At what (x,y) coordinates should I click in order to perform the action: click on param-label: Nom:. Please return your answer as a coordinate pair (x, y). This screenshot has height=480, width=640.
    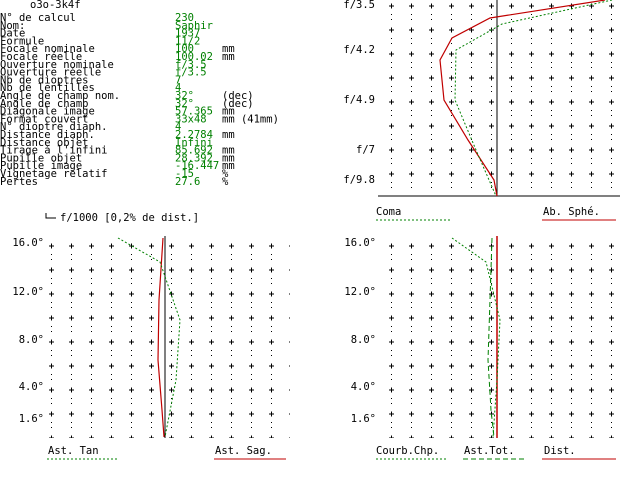
    Looking at the image, I should click on (12, 26).